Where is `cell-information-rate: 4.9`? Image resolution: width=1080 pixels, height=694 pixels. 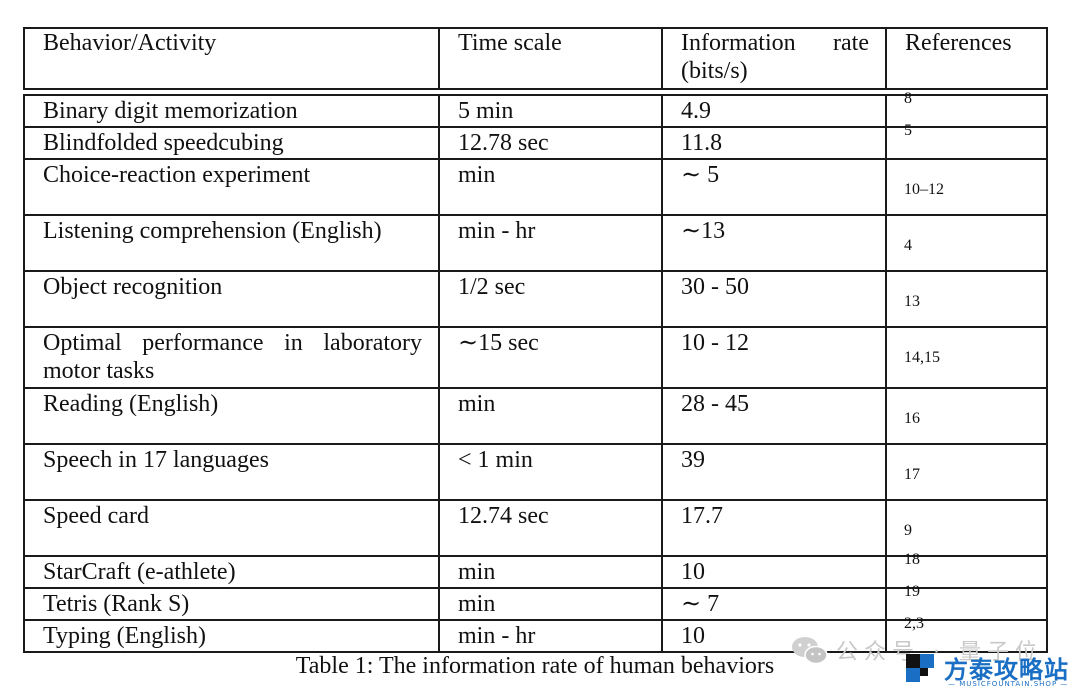
cell-information-rate: 4.9 is located at coordinates (774, 111).